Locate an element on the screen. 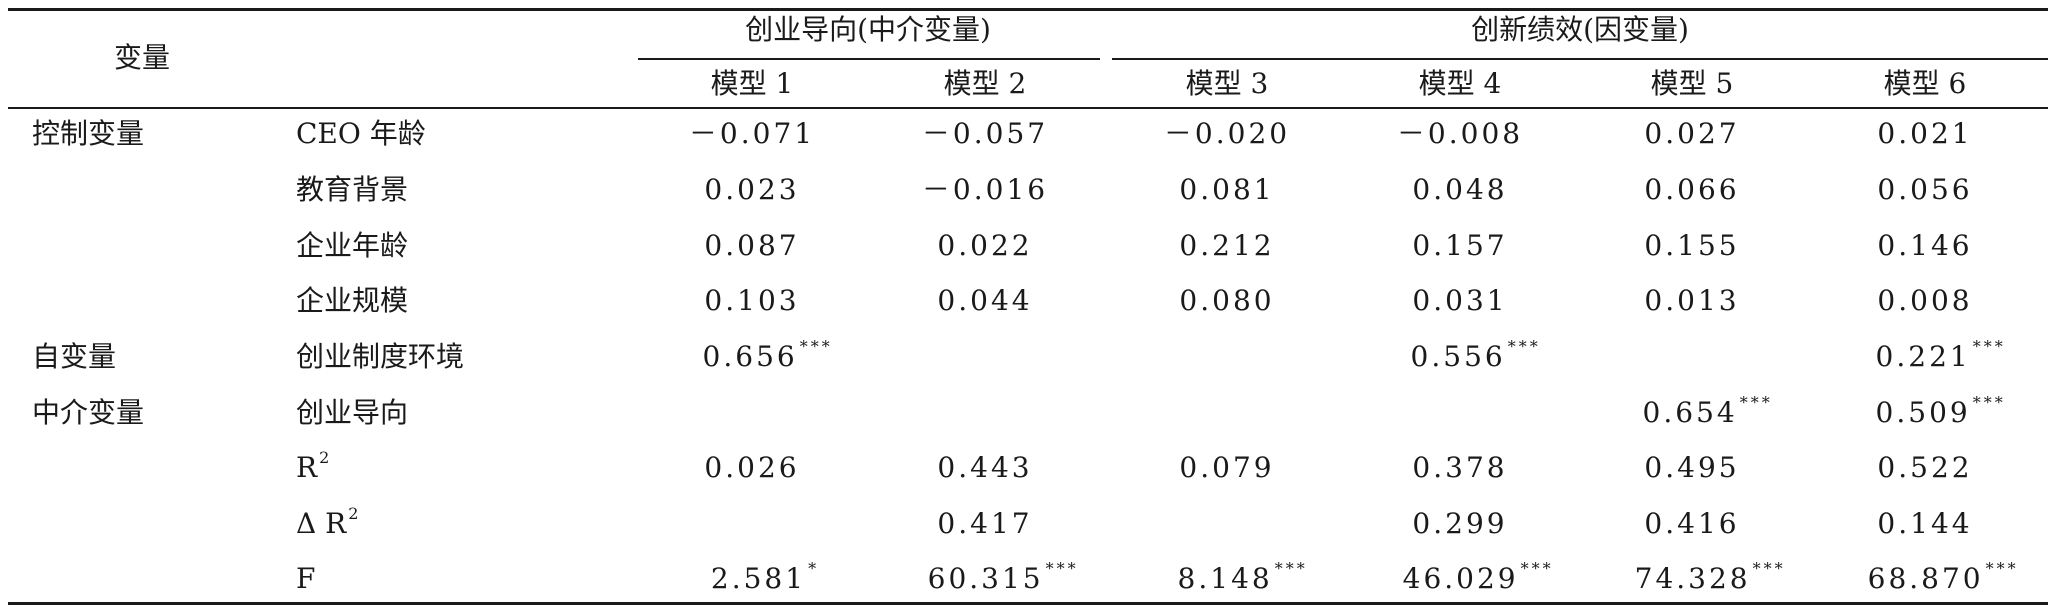  group1-underline is located at coordinates (869, 59).